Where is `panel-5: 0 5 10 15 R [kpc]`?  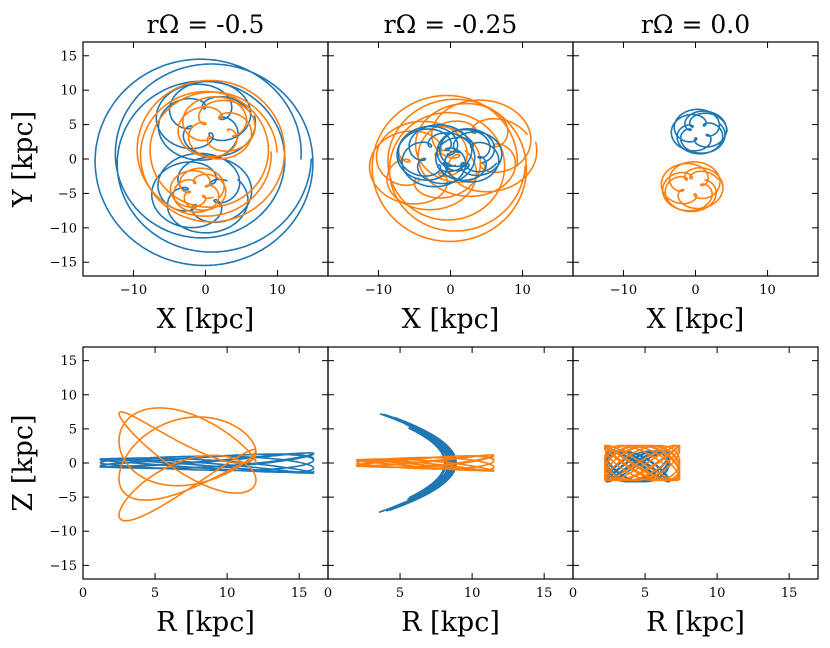 panel-5: 0 5 10 15 R [kpc] is located at coordinates (449, 492).